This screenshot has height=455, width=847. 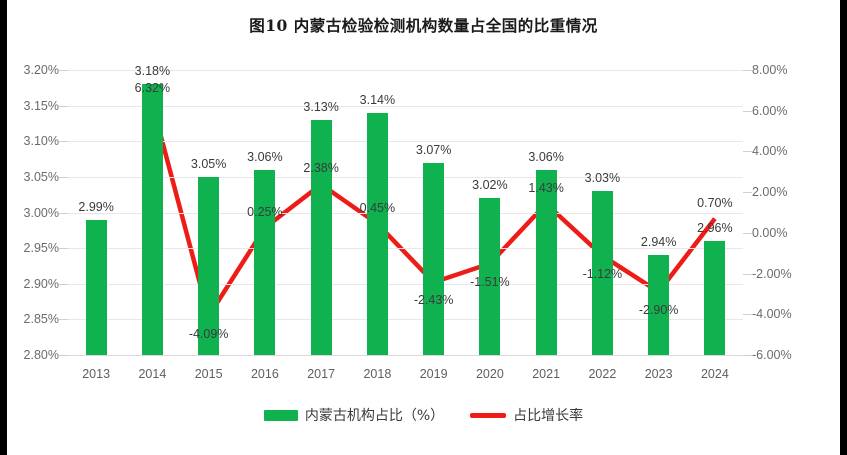 I want to click on left-edge-band, so click(x=3, y=227).